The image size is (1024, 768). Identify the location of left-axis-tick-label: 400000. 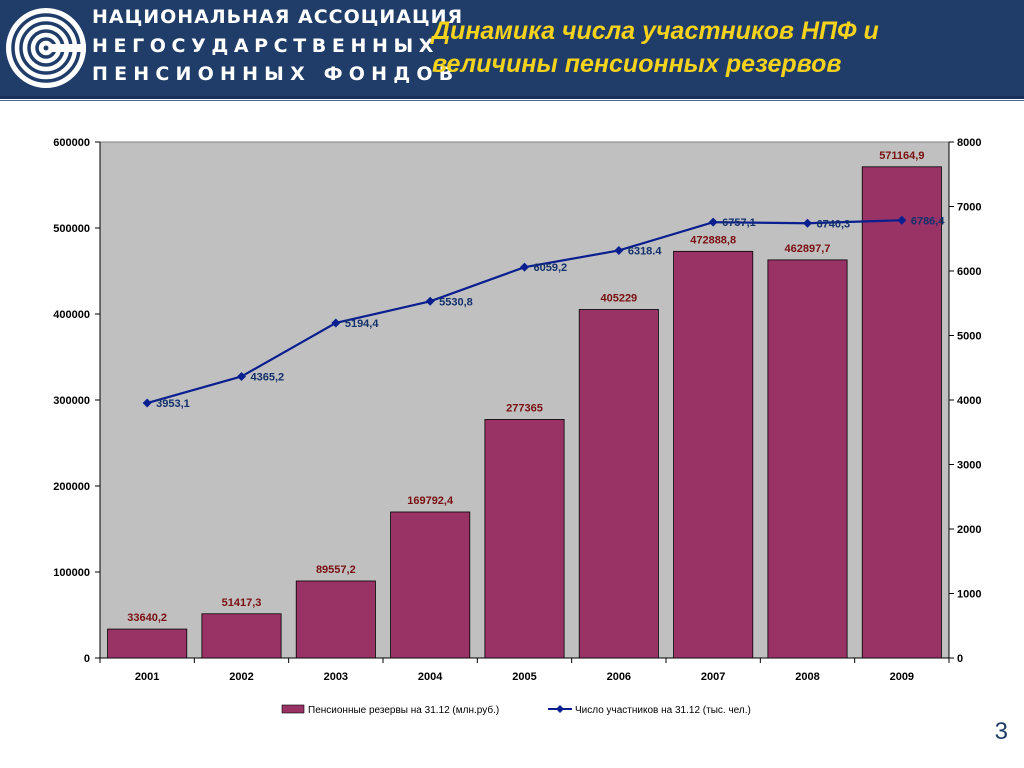
(71, 315).